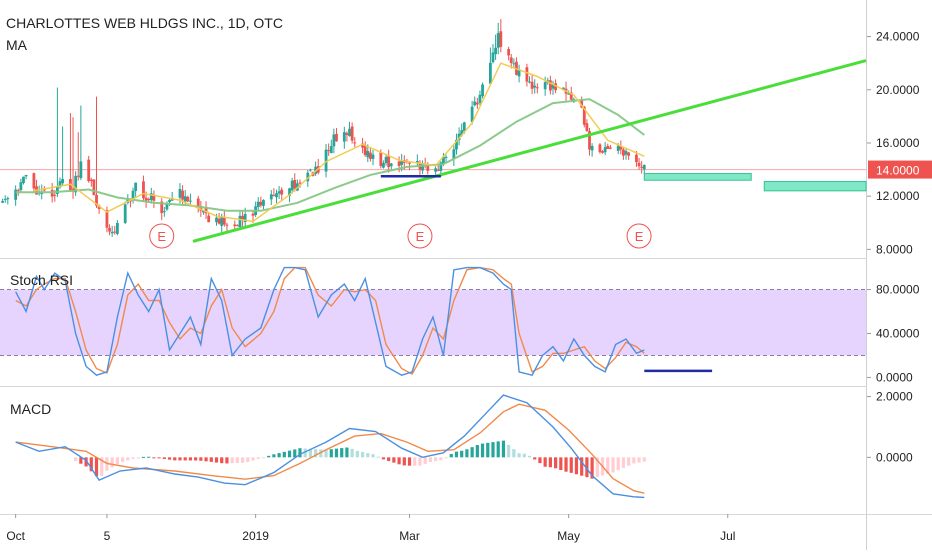 This screenshot has width=932, height=555. I want to click on earnings-marker-circle, so click(162, 236).